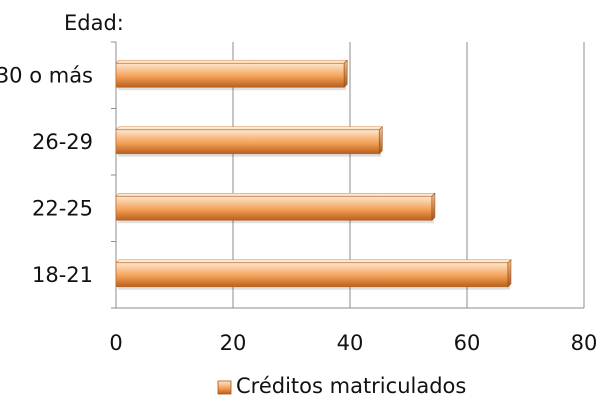  Describe the element at coordinates (233, 343) in the screenshot. I see `x-tick-label: 20` at that location.